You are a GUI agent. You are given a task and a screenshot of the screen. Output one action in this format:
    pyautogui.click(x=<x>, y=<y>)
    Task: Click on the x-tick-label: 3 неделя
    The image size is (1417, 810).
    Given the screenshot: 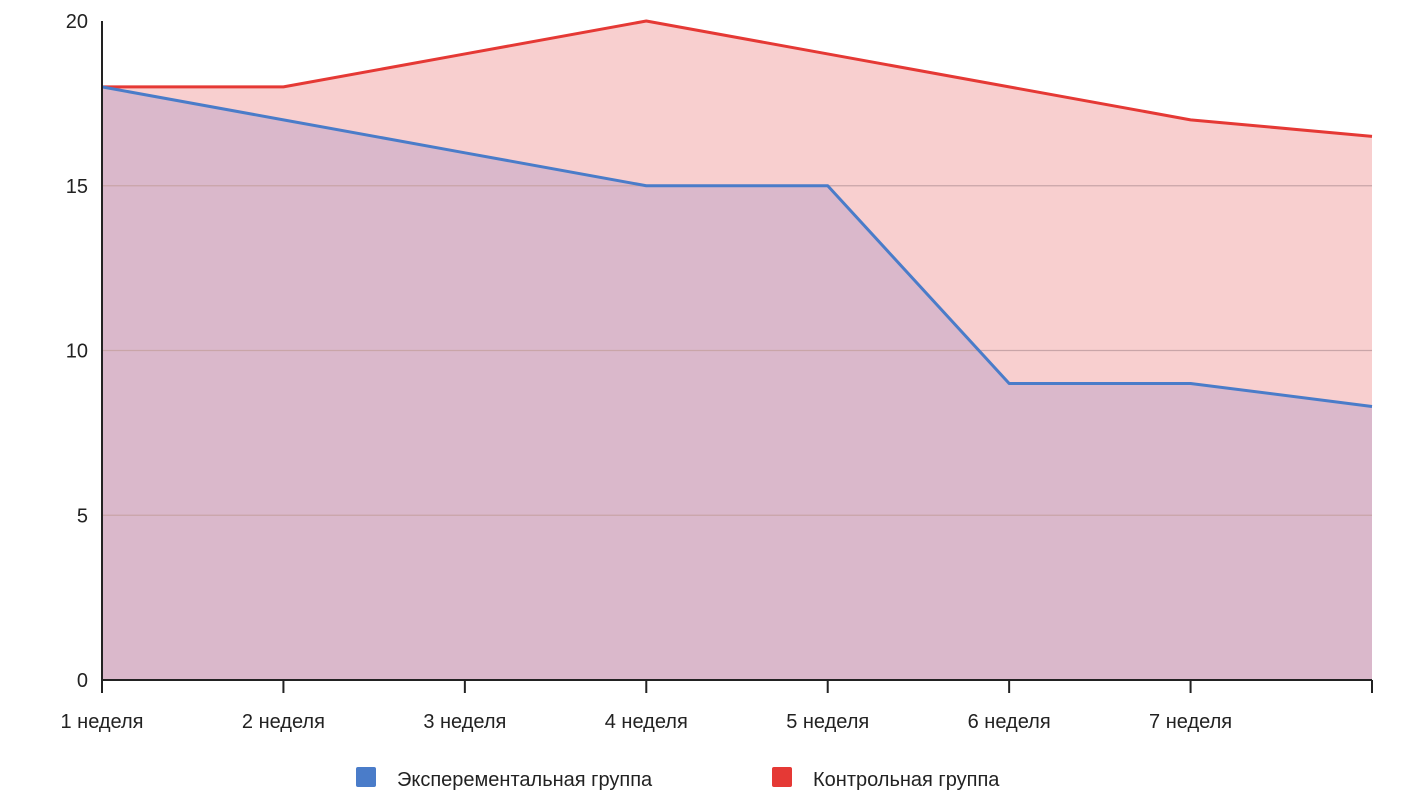 What is the action you would take?
    pyautogui.click(x=464, y=722)
    